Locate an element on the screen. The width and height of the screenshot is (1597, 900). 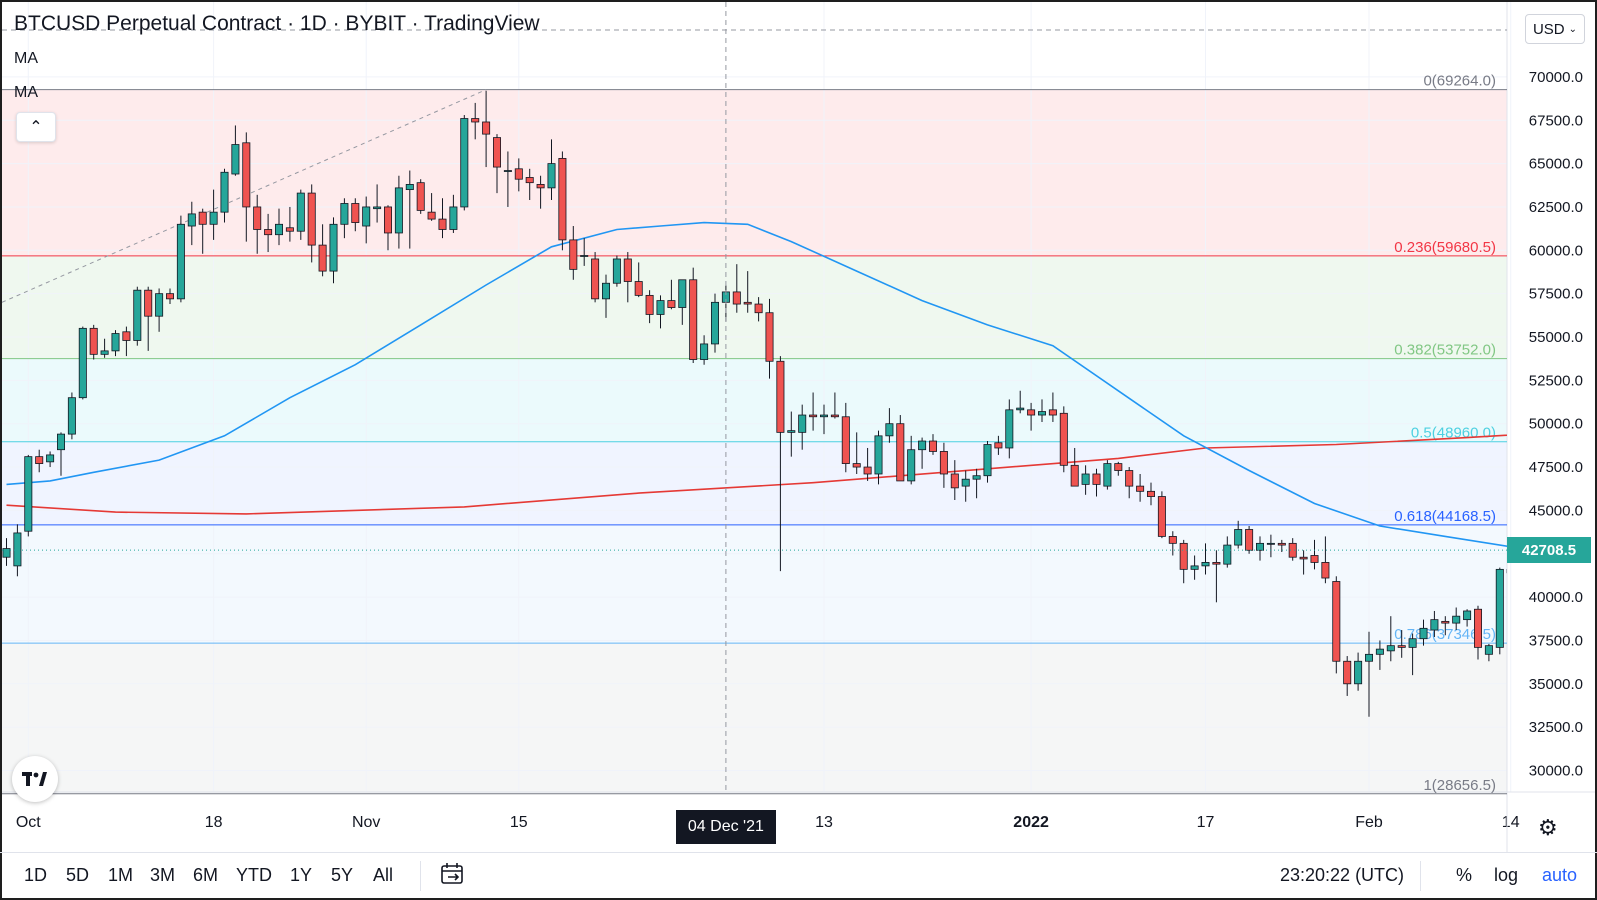
x-tick-label: 14 is located at coordinates (1511, 822).